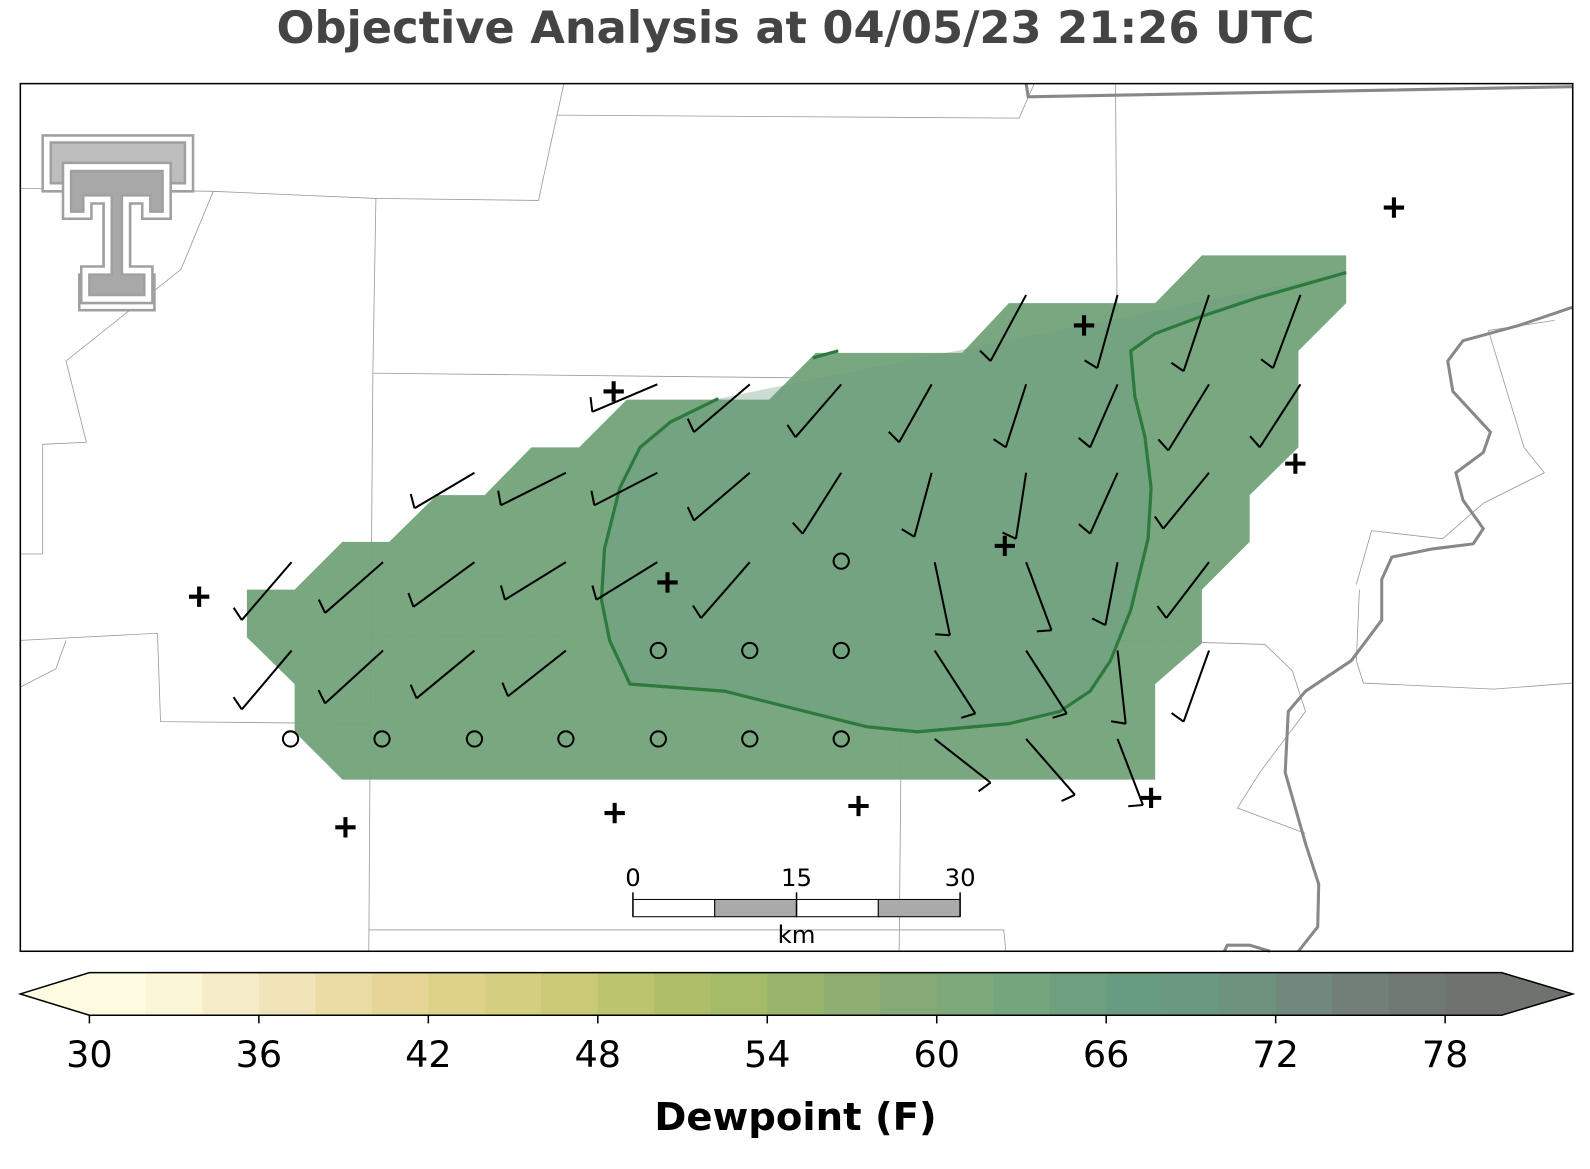  I want to click on colorbar-tick-label: 42, so click(428, 1054).